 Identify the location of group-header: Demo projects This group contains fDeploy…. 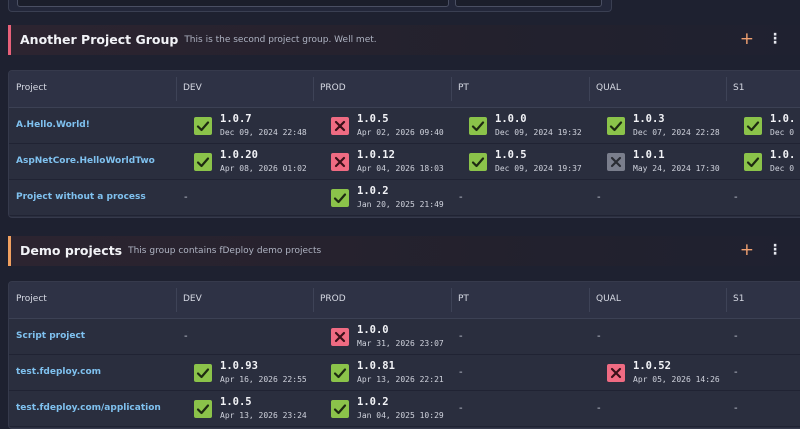
(404, 251).